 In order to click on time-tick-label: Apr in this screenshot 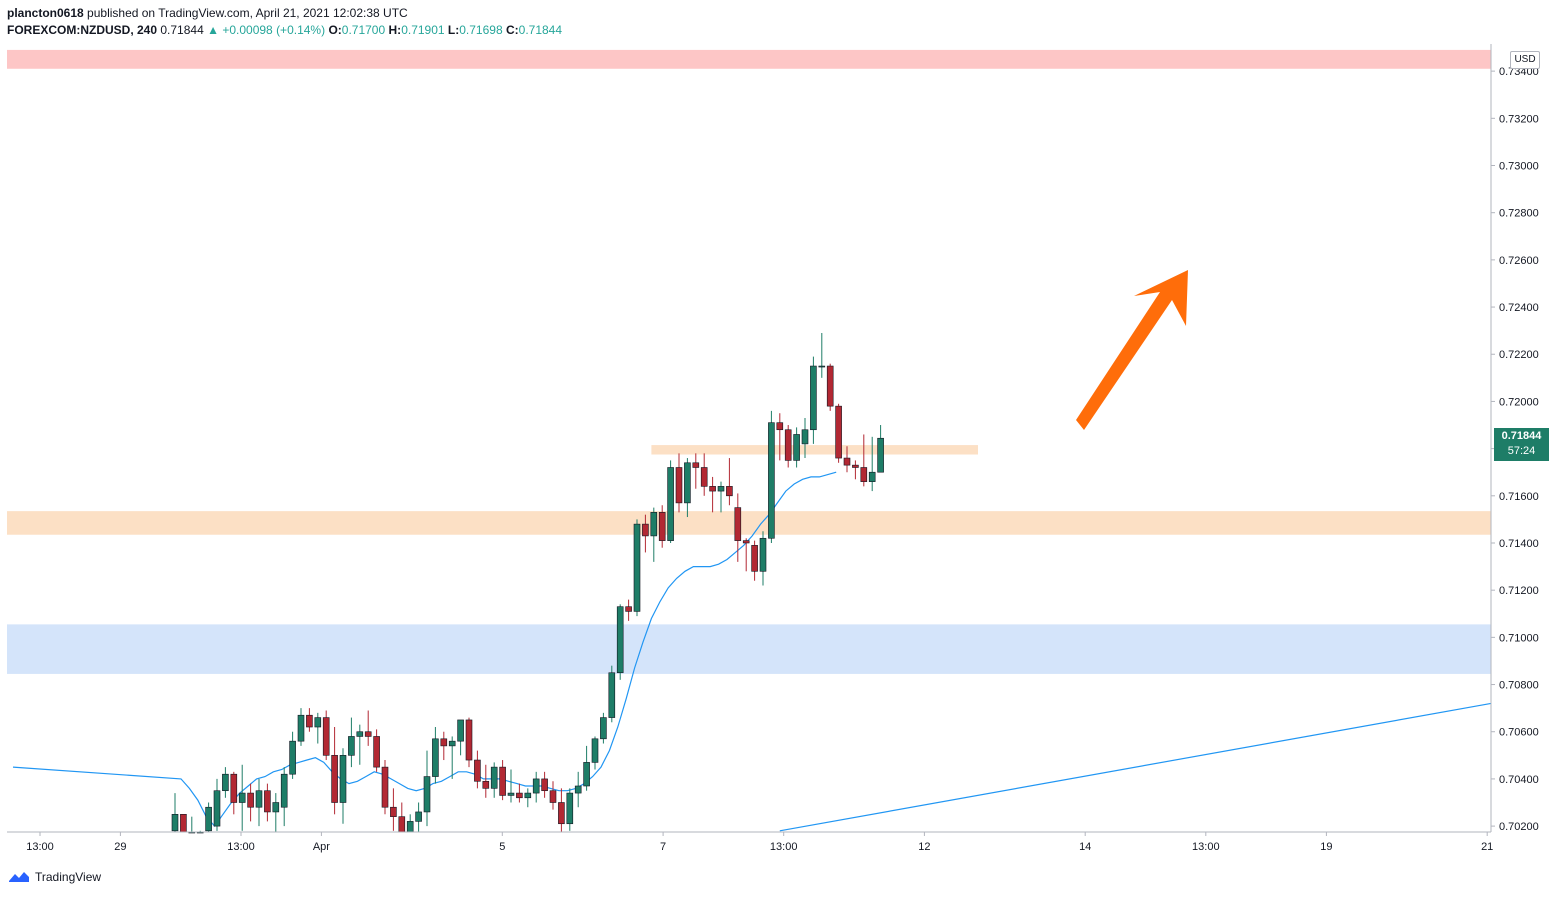, I will do `click(321, 847)`.